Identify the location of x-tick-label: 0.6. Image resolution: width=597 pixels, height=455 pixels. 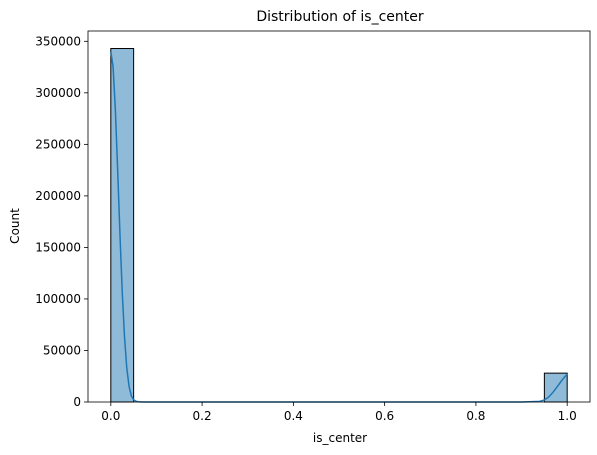
(384, 416).